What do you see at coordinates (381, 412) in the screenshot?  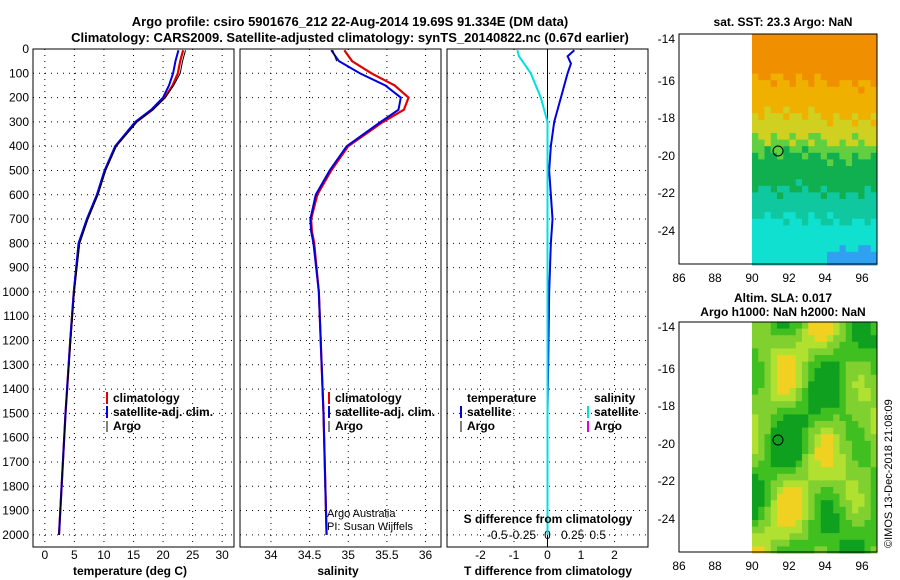 I see `salinity-legend: climatology satellite-adj. clim. Argo` at bounding box center [381, 412].